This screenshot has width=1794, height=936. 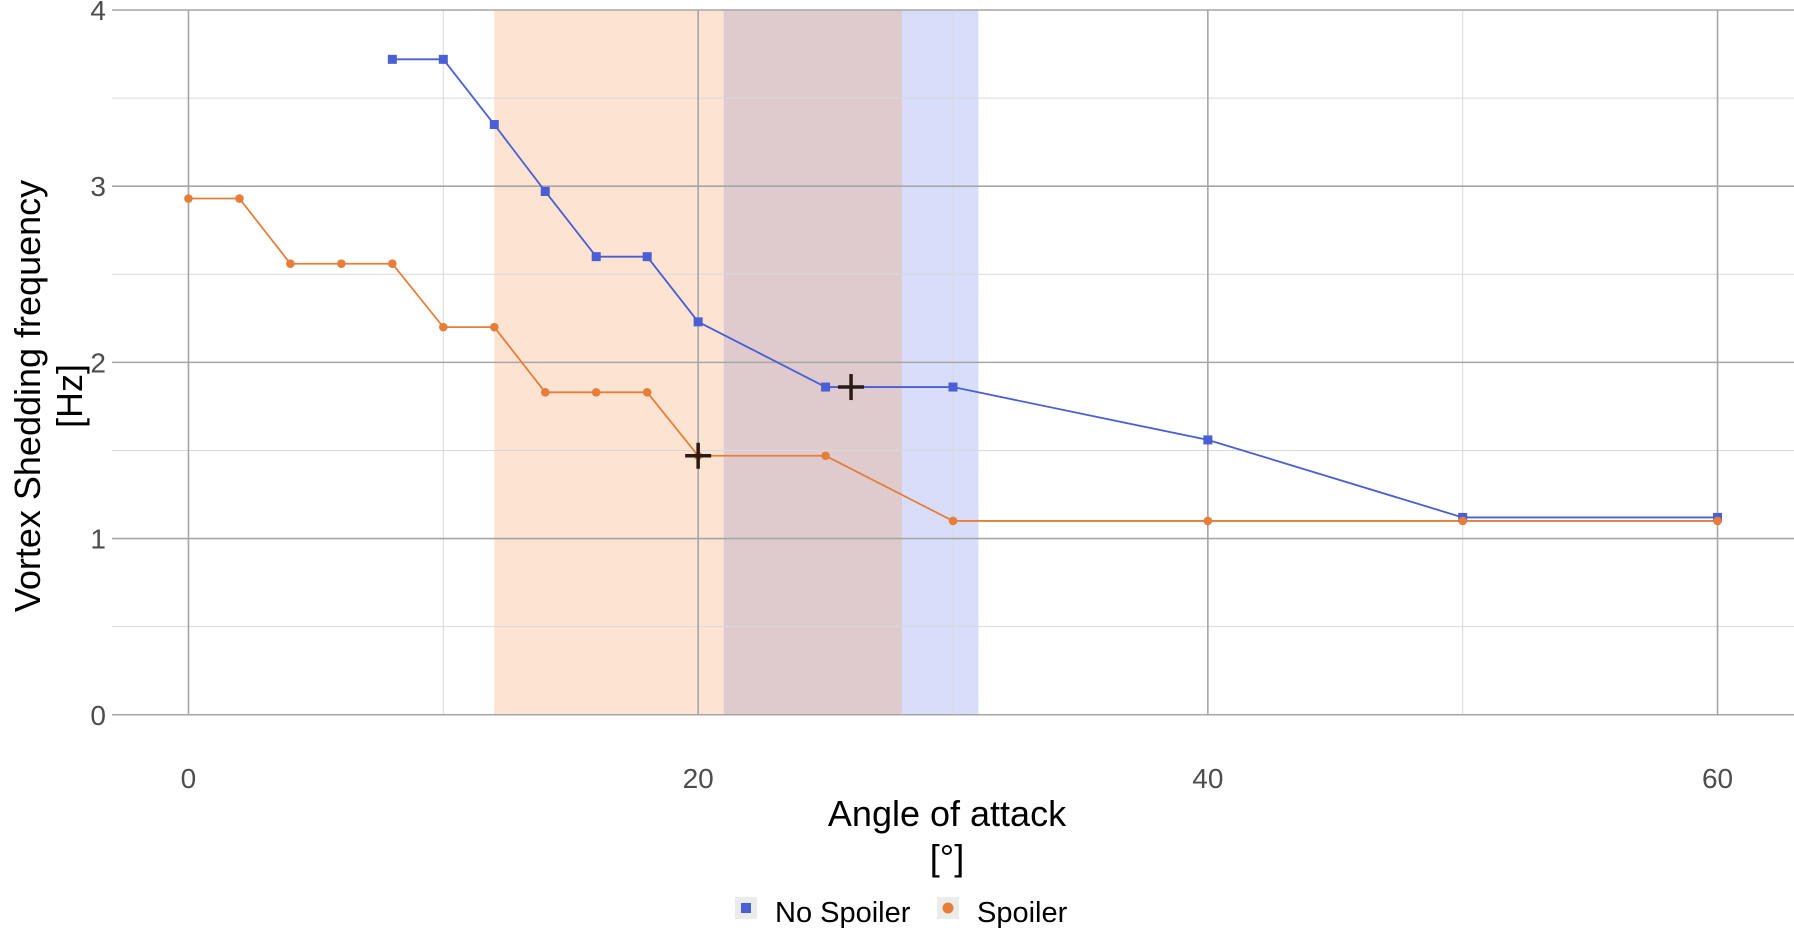 I want to click on y-tick-label: 2, so click(x=98, y=362).